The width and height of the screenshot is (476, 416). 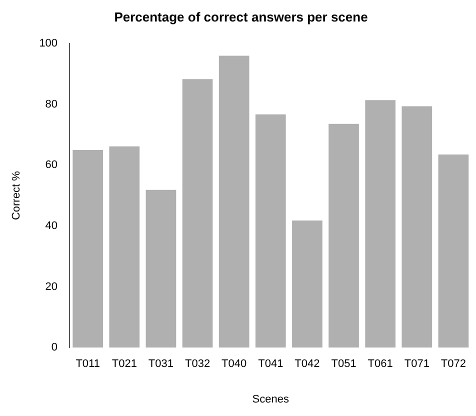 I want to click on x-tick-label: T061, so click(x=380, y=364).